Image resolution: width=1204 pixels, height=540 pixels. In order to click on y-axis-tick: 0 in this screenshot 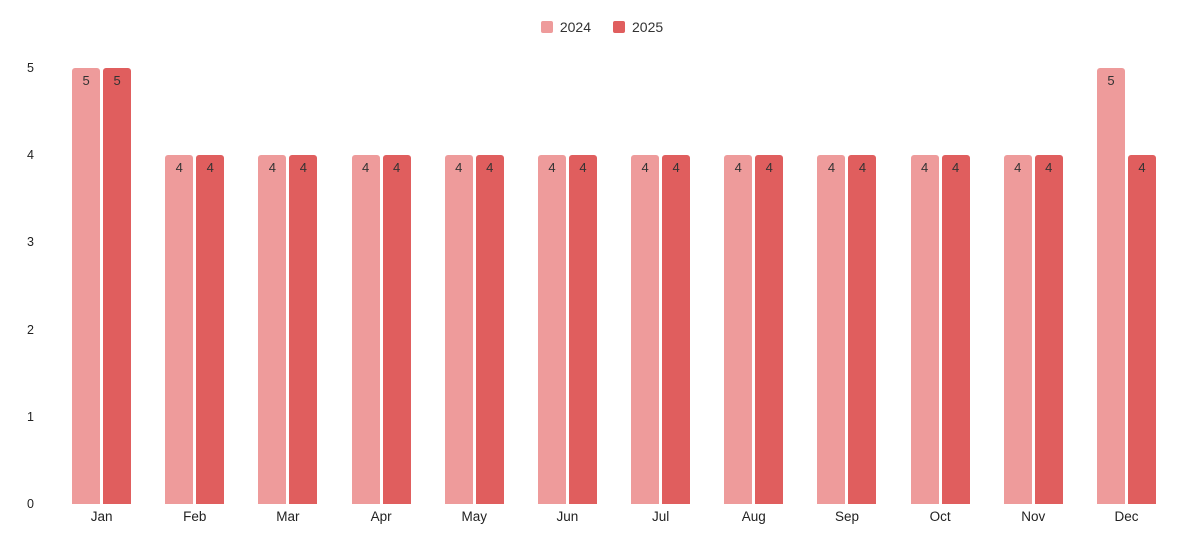, I will do `click(30, 504)`.